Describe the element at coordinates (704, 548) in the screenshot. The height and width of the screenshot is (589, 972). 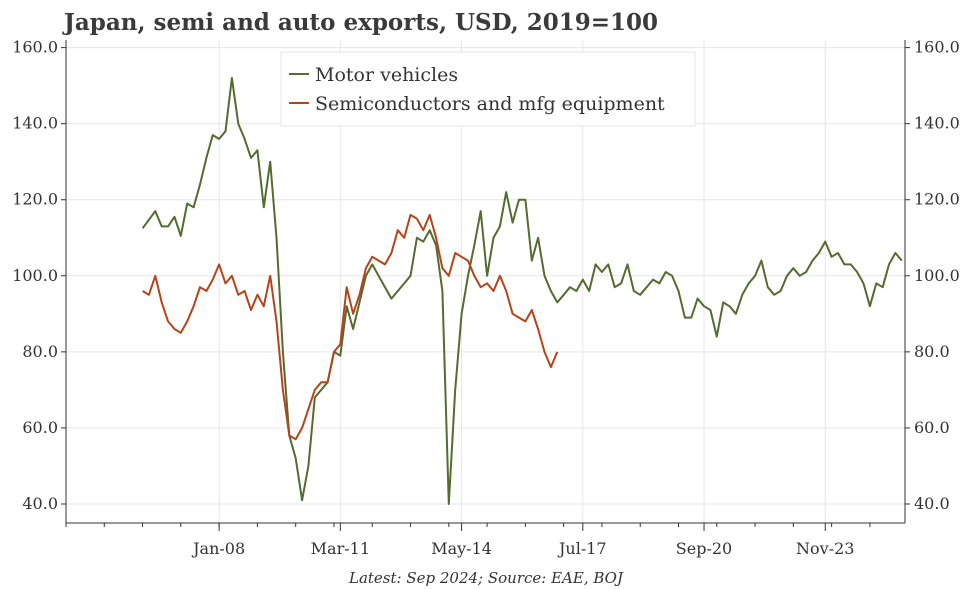
I see `x-tick-label: Sep-20` at that location.